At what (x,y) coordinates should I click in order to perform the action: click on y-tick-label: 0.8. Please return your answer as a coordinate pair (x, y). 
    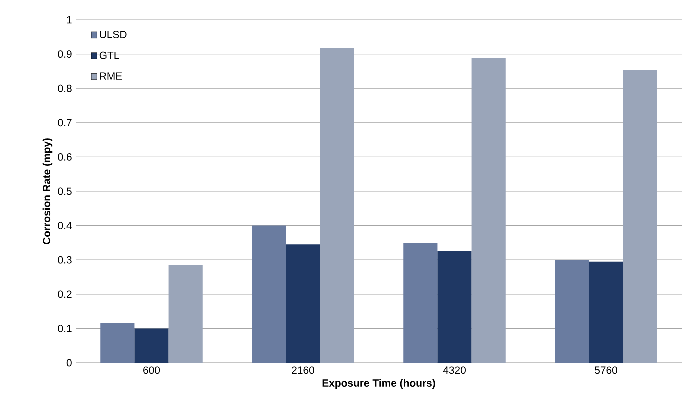
    Looking at the image, I should click on (65, 88).